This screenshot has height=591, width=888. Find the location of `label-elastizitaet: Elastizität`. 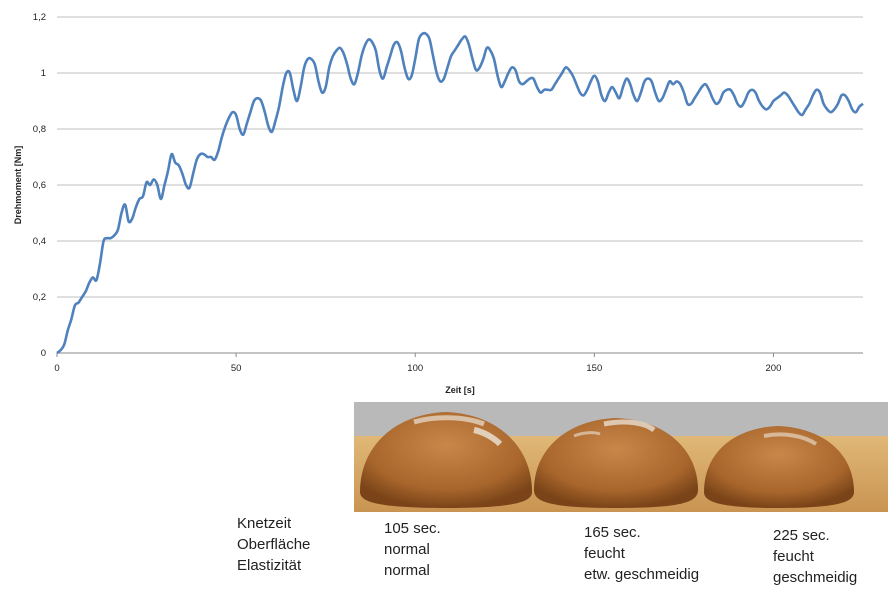

label-elastizitaet: Elastizität is located at coordinates (269, 565).